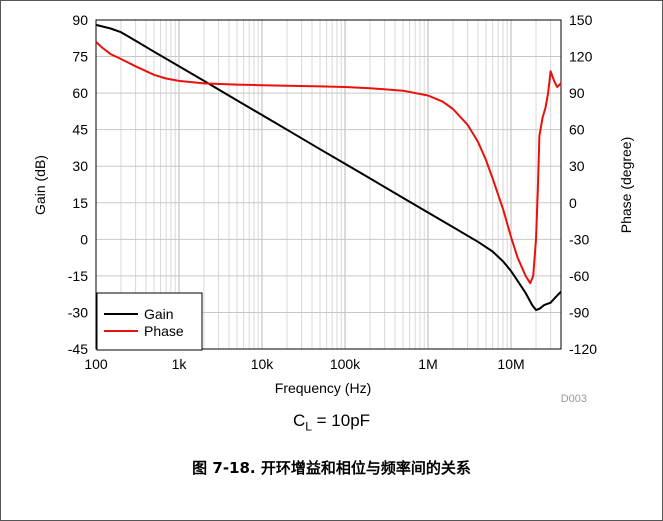 The height and width of the screenshot is (521, 663). Describe the element at coordinates (577, 166) in the screenshot. I see `right-tick-label: 30` at that location.